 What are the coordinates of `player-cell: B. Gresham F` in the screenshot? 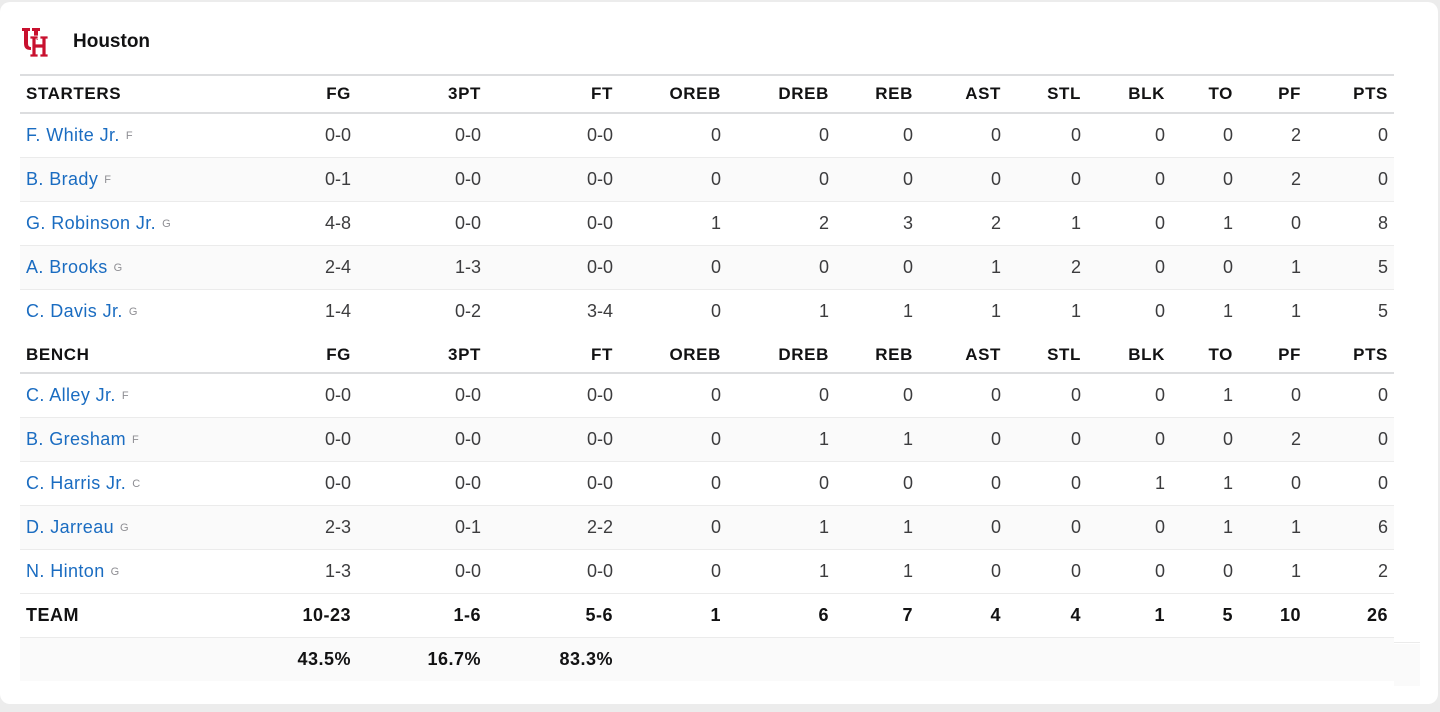 It's located at (140, 439).